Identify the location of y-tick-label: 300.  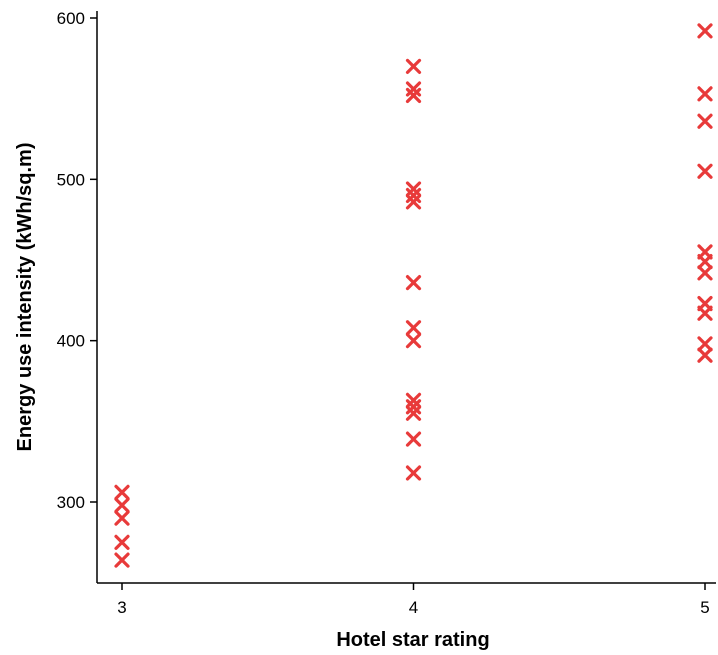
(71, 502).